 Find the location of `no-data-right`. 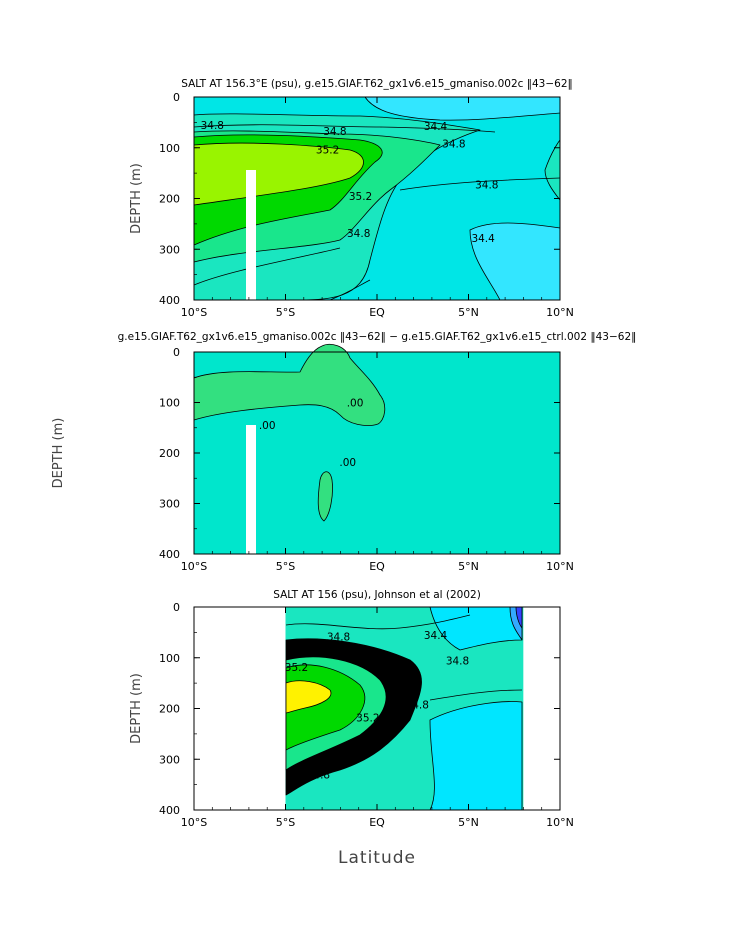

no-data-right is located at coordinates (541, 708).